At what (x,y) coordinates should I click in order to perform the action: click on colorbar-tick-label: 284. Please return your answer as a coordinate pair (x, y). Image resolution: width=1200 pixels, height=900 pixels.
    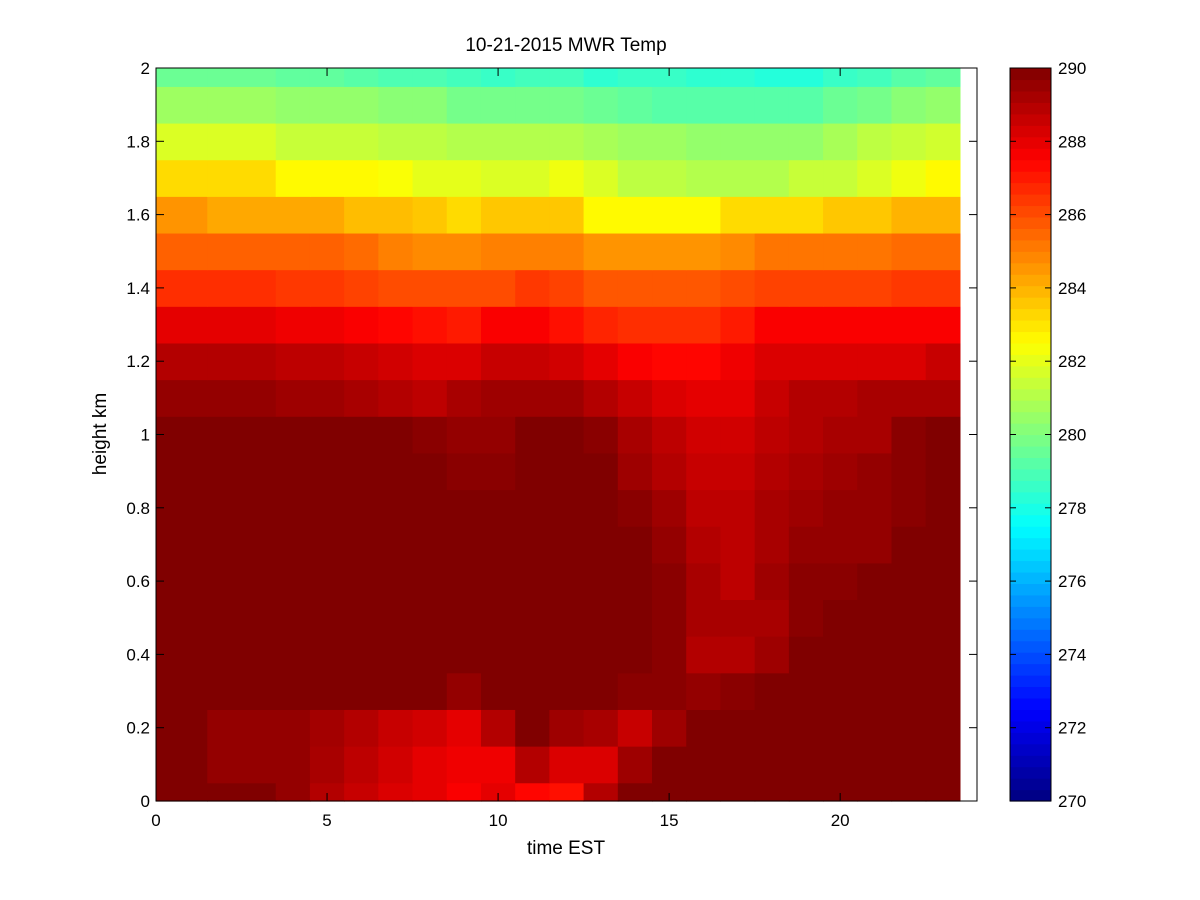
    Looking at the image, I should click on (1072, 288).